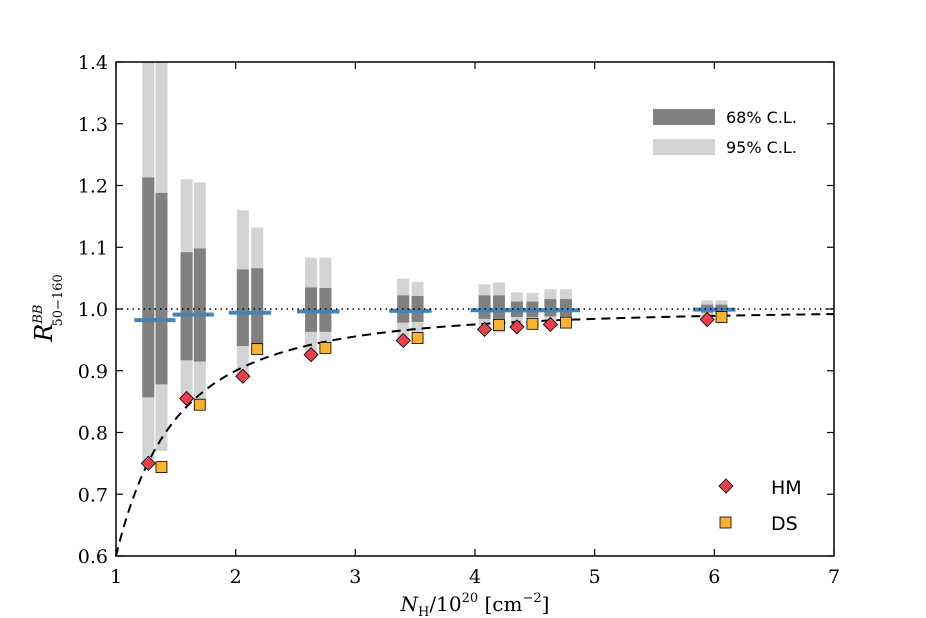  Describe the element at coordinates (684, 147) in the screenshot. I see `legend-95-swatch` at that location.